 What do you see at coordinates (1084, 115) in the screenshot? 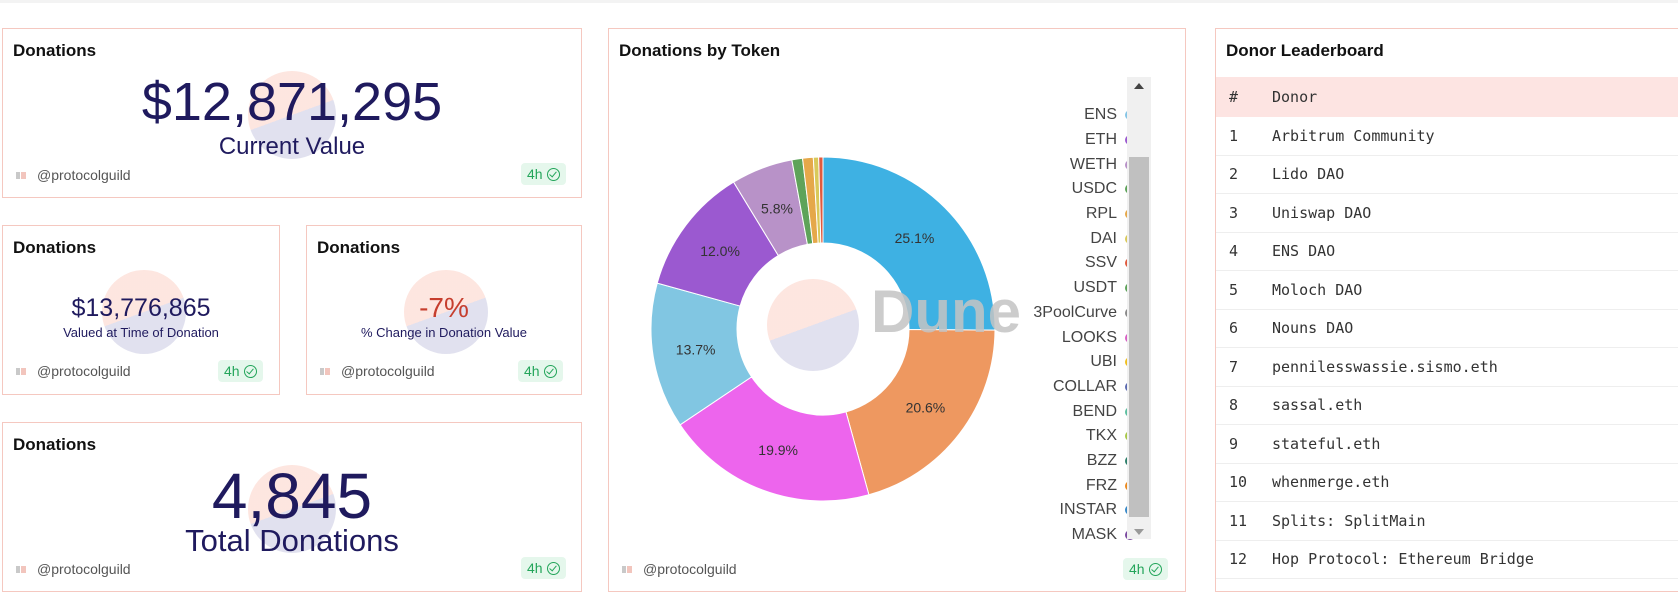
I see `legend-item-ens: ENS` at bounding box center [1084, 115].